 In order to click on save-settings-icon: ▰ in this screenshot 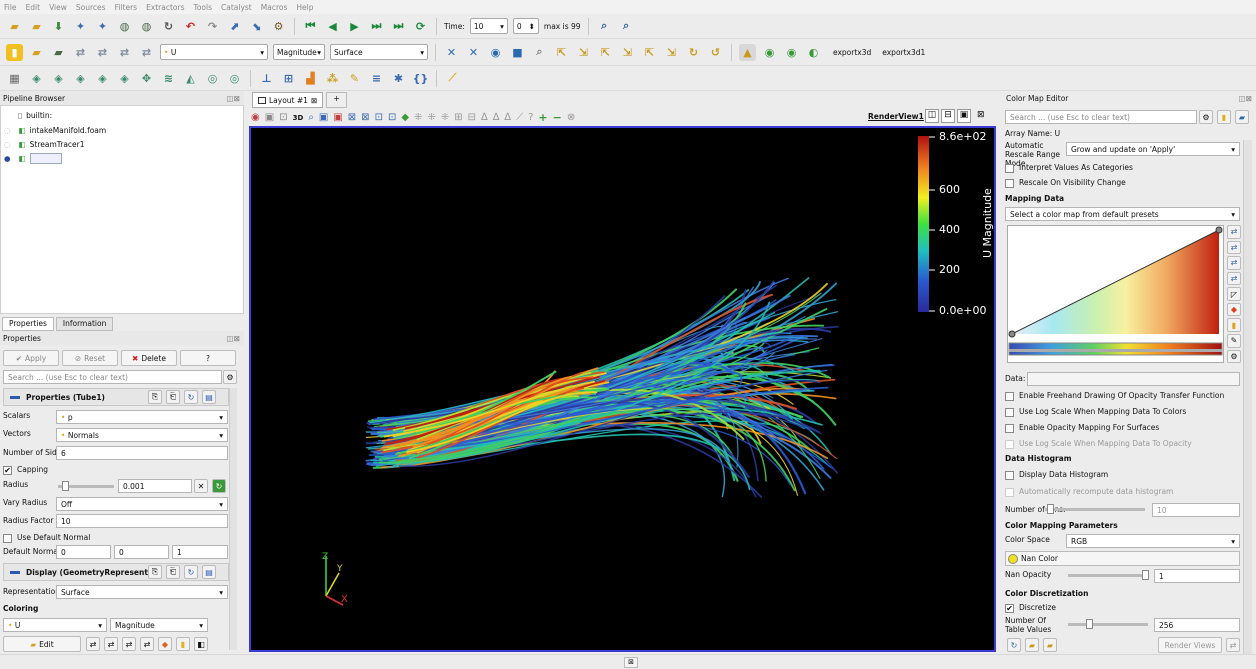, I will do `click(1032, 645)`.